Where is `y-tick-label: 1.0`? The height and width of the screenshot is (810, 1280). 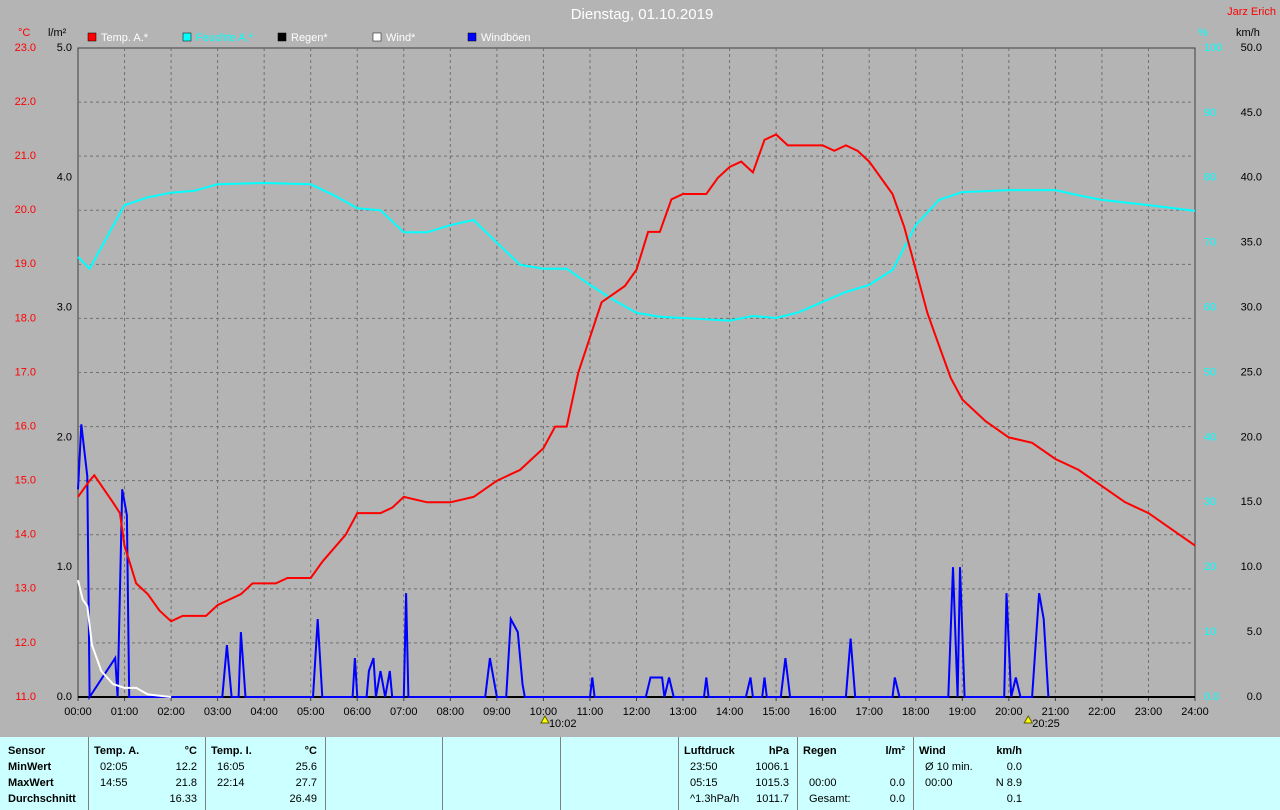
y-tick-label: 1.0 is located at coordinates (64, 567).